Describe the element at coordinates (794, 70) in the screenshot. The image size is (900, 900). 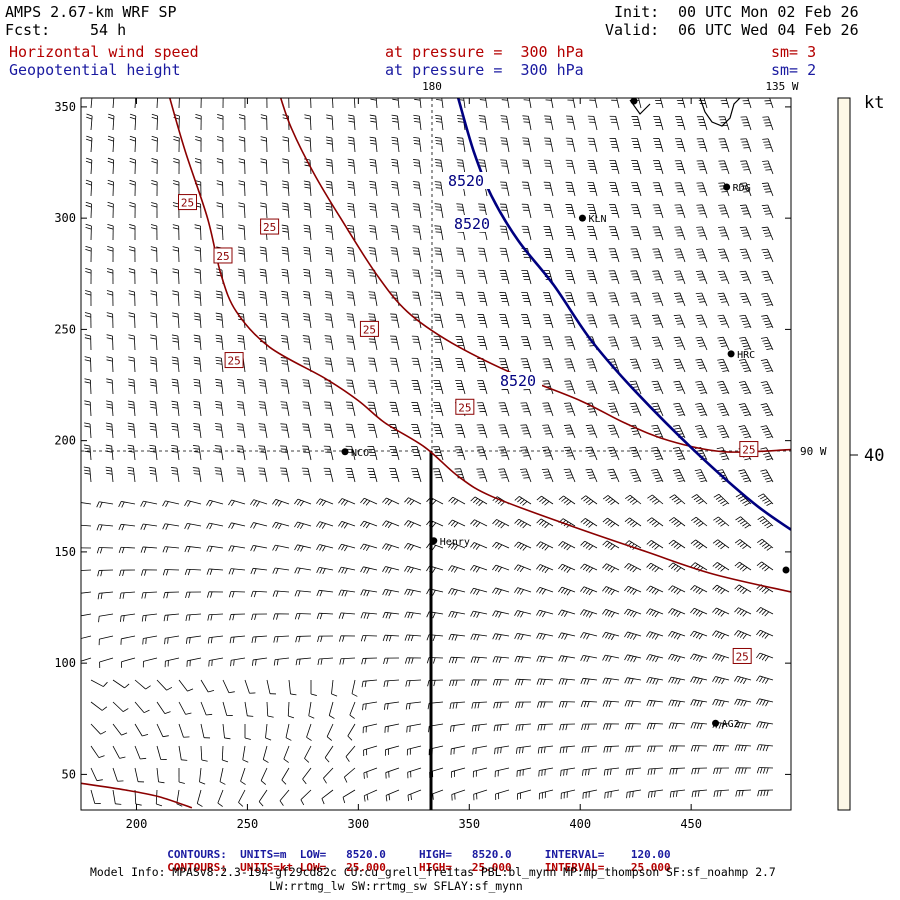
I see `field2-smoothing: sm= 2` at that location.